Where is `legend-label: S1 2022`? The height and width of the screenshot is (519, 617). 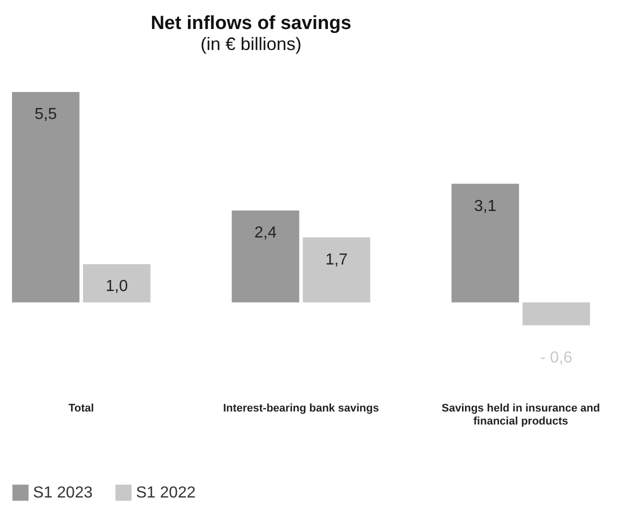
legend-label: S1 2022 is located at coordinates (166, 493).